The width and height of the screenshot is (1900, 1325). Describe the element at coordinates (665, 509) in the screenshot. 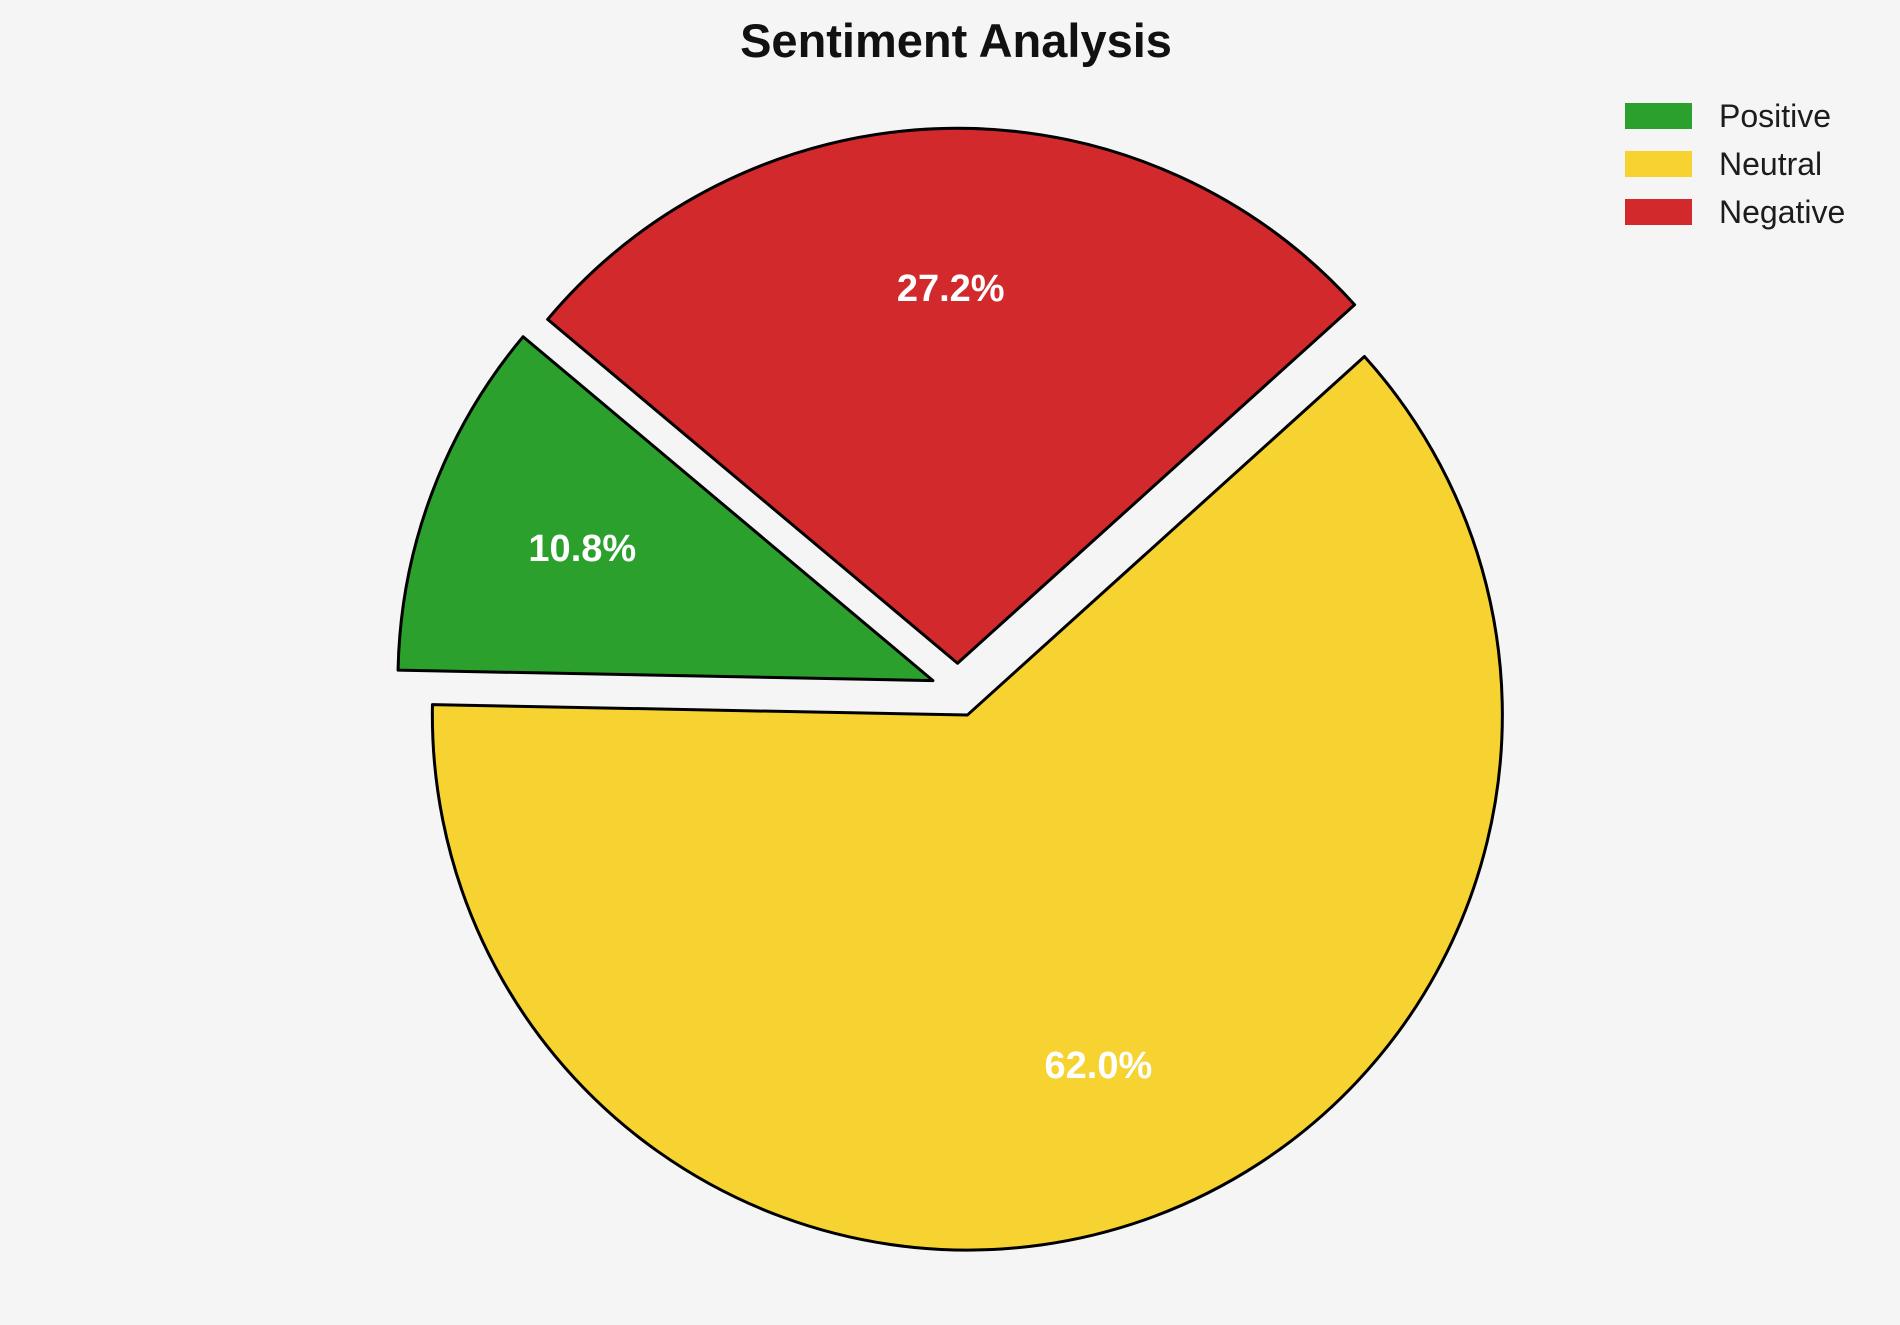

I see `pie-slice-positive` at that location.